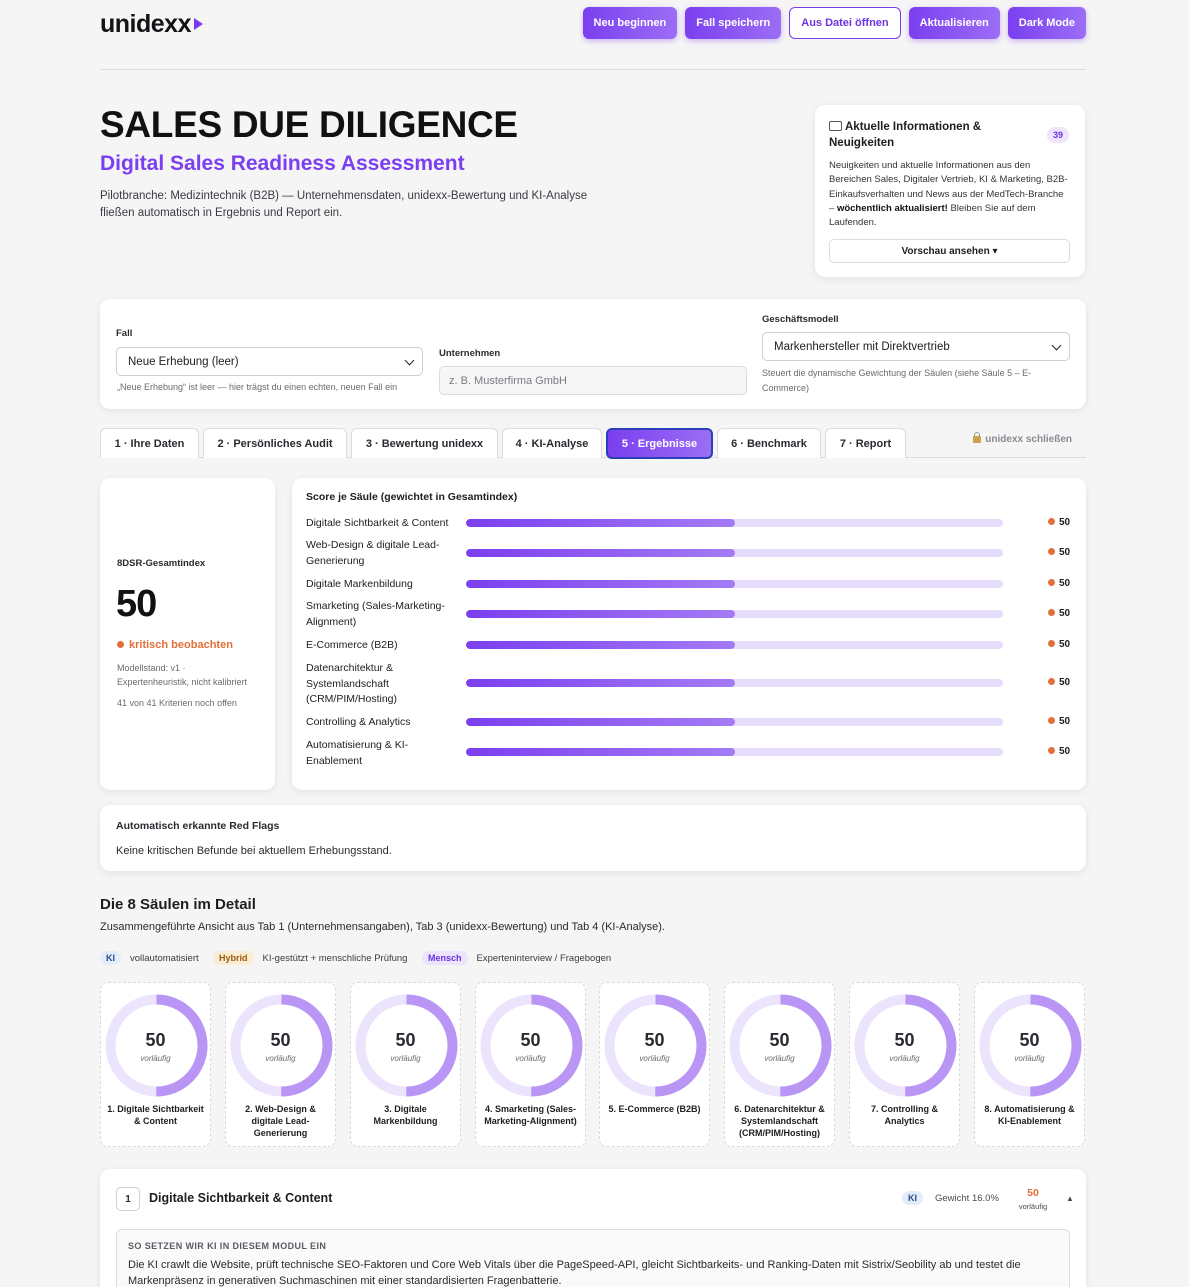 Image resolution: width=1189 pixels, height=1287 pixels. Describe the element at coordinates (593, 838) in the screenshot. I see `red-flags-card` at that location.